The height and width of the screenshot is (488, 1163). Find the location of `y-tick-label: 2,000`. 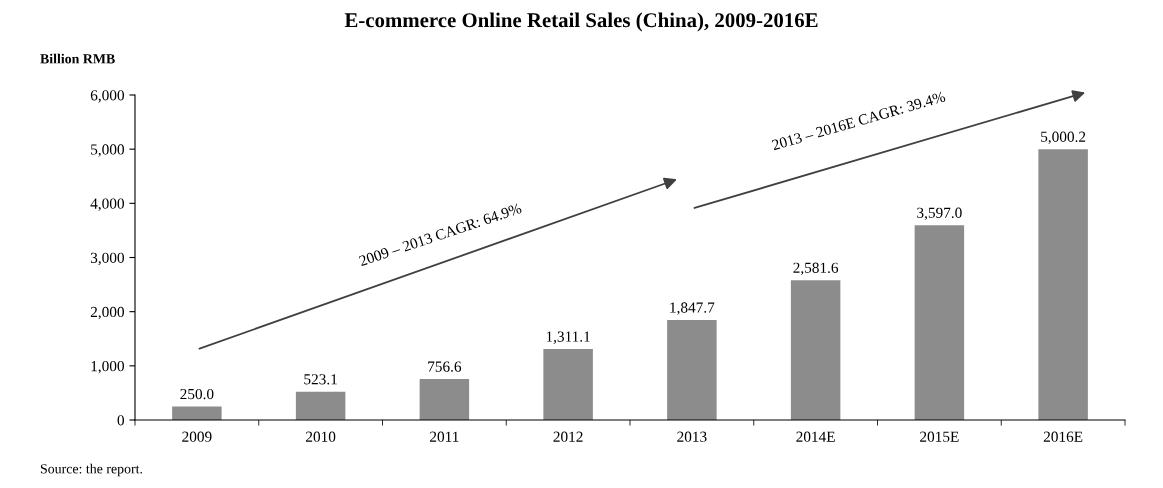

y-tick-label: 2,000 is located at coordinates (107, 313).